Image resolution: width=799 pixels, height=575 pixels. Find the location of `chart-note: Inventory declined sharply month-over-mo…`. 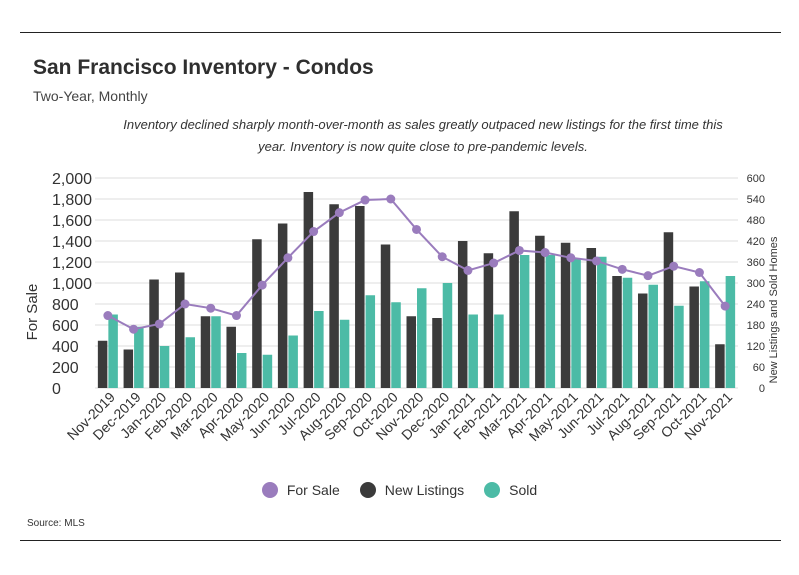

chart-note: Inventory declined sharply month-over-mo… is located at coordinates (423, 135).